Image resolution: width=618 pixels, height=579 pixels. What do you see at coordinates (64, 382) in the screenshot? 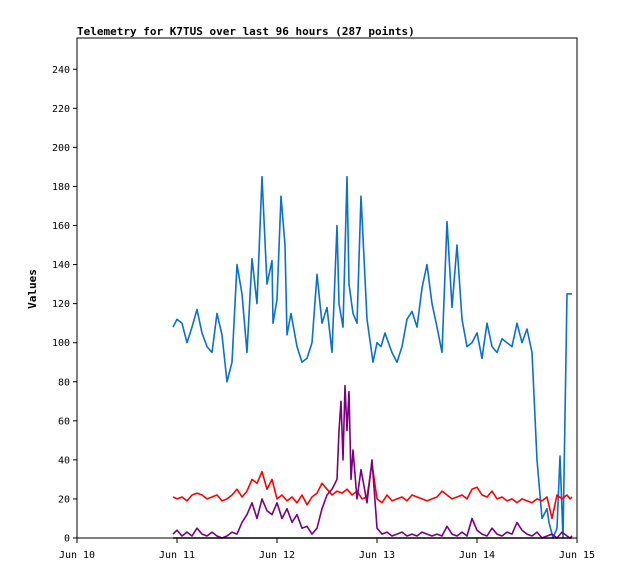
I see `y-tick-label: 80` at bounding box center [64, 382].